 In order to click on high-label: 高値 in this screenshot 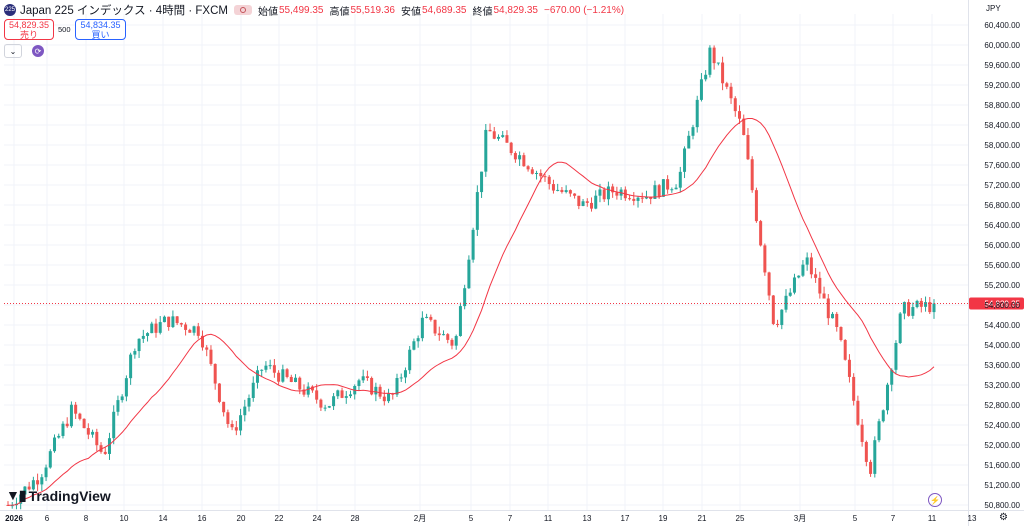, I will do `click(339, 12)`.